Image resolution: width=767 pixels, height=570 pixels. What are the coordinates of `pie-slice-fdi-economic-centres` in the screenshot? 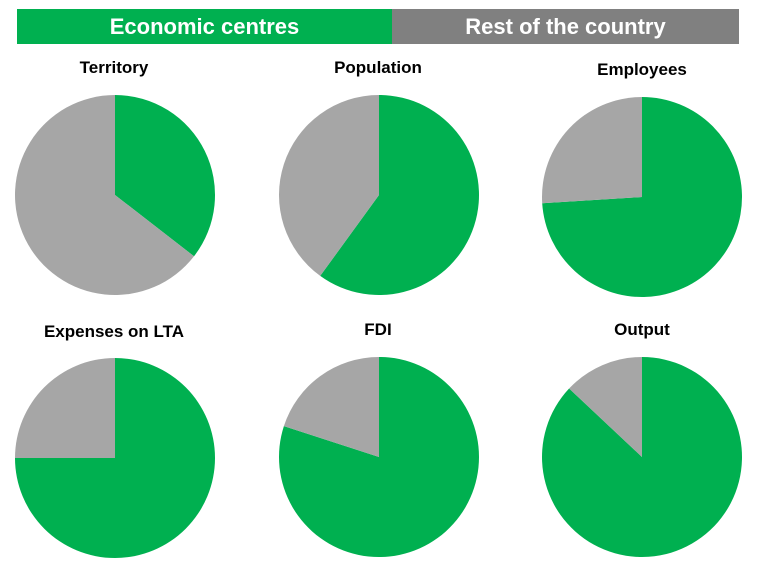 It's located at (378, 457).